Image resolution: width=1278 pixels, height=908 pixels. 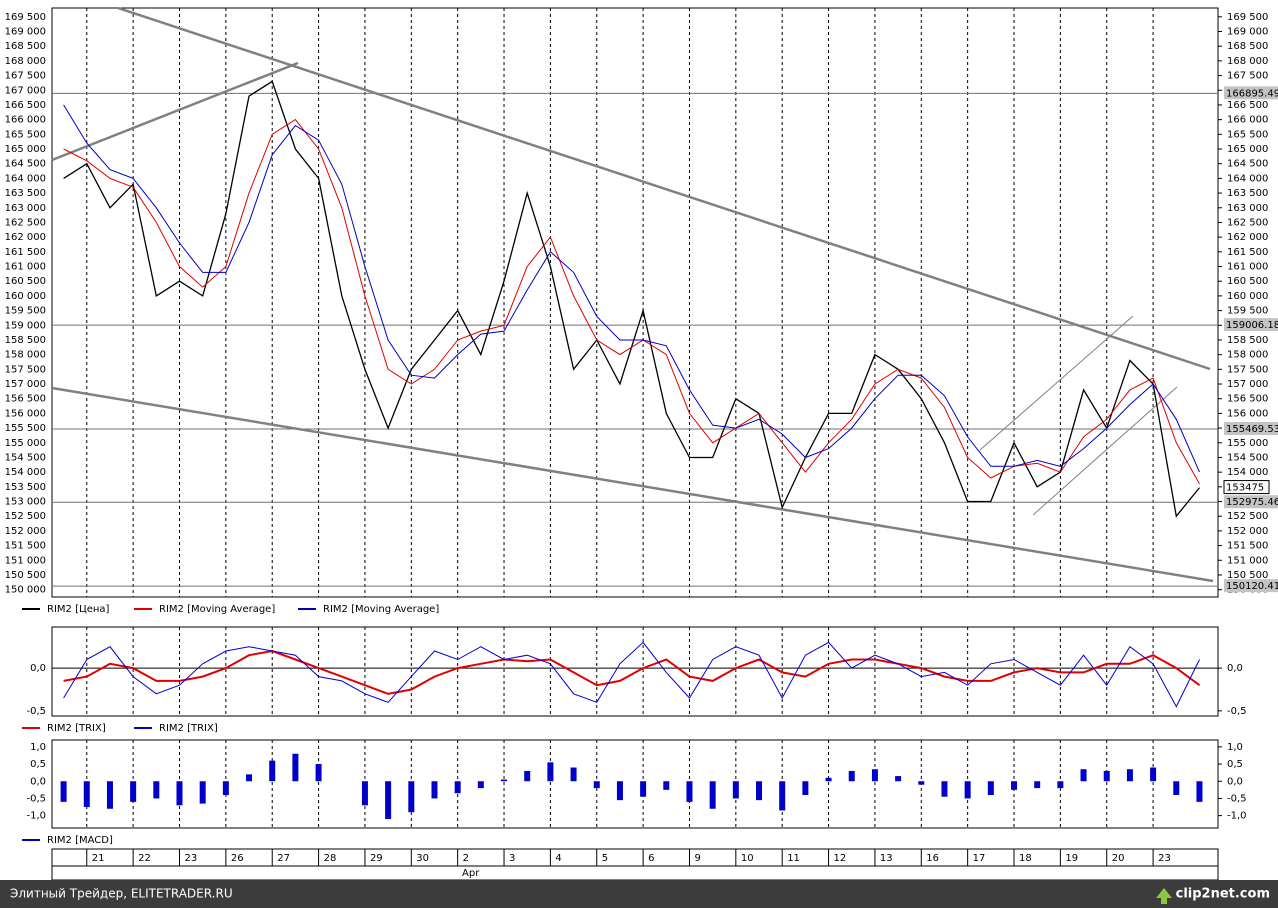 What do you see at coordinates (793, 858) in the screenshot?
I see `x-tick-label: 11` at bounding box center [793, 858].